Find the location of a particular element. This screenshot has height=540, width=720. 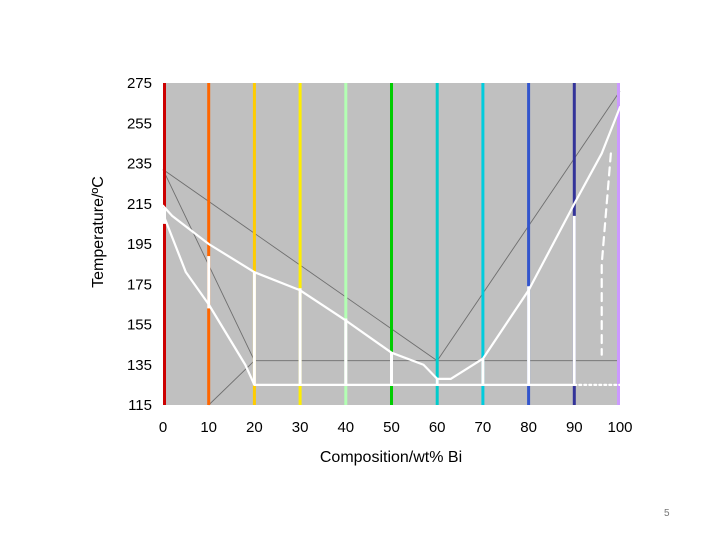

y-tick-label-4: 195 is located at coordinates (139, 244).